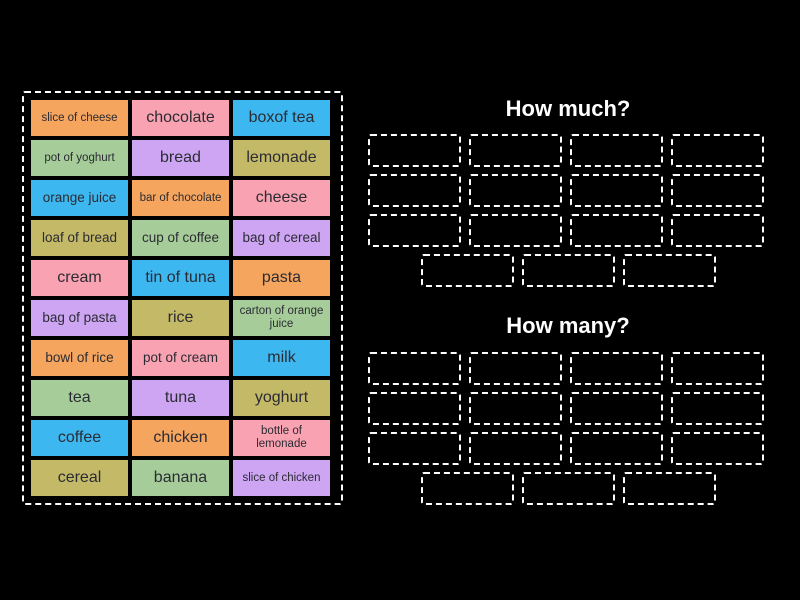 This screenshot has width=800, height=600. Describe the element at coordinates (79, 358) in the screenshot. I see `tile-bowl-of-rice: bowl of rice` at that location.